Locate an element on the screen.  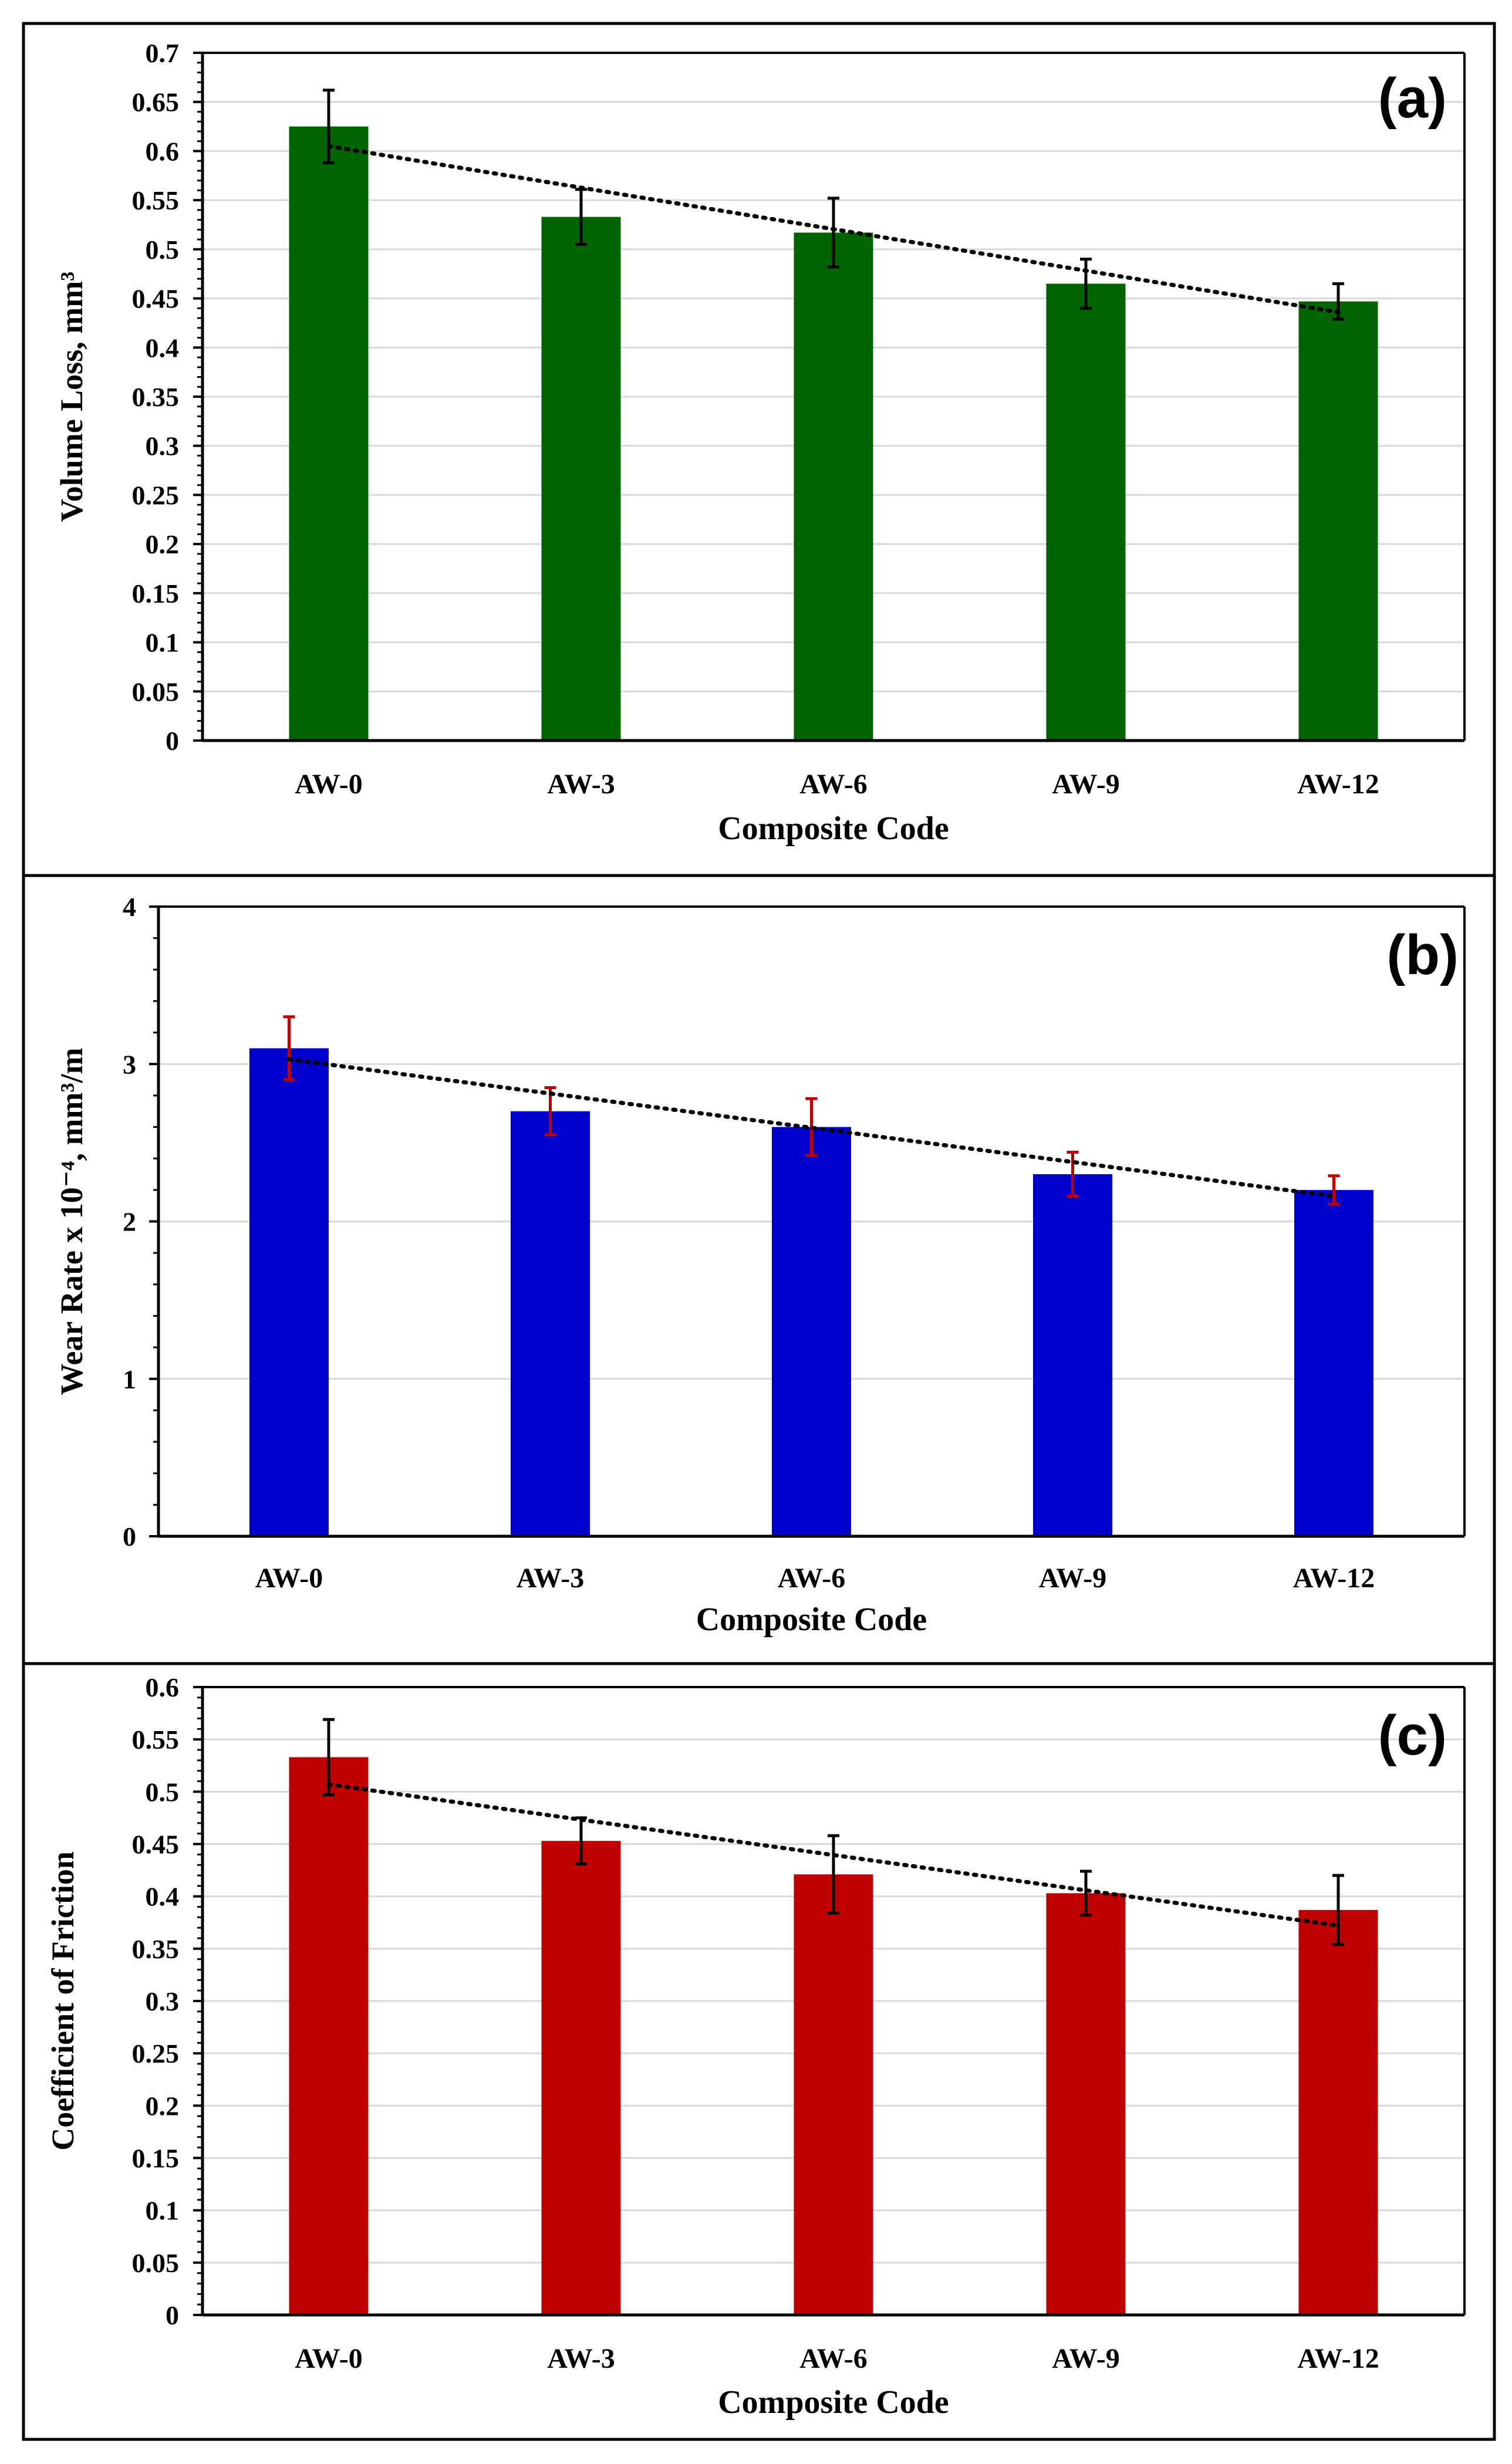
panel-label: (a) is located at coordinates (1412, 98).